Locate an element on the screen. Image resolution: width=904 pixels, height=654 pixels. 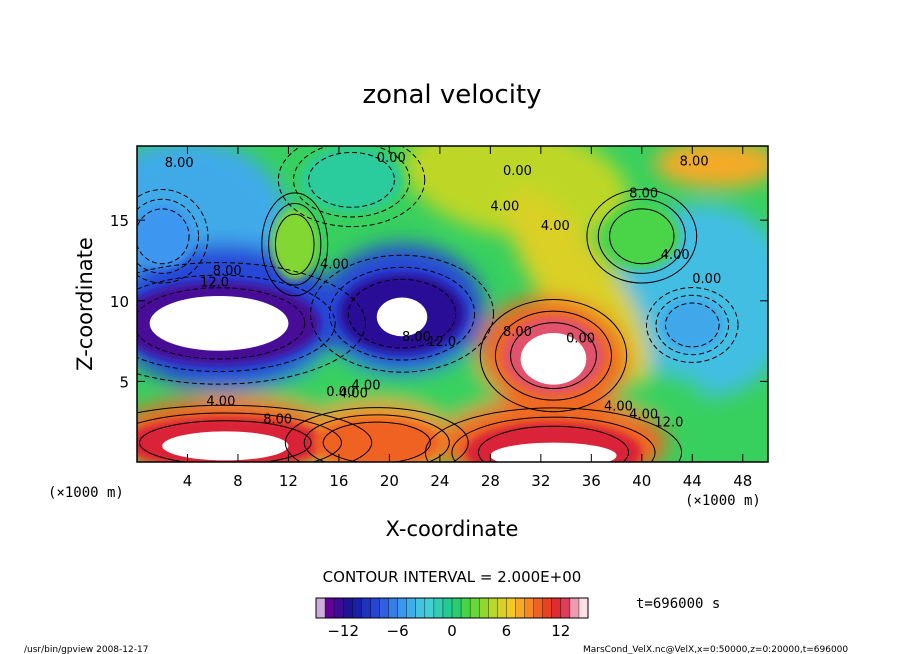
colorbar-tick-label: 0 is located at coordinates (452, 631).